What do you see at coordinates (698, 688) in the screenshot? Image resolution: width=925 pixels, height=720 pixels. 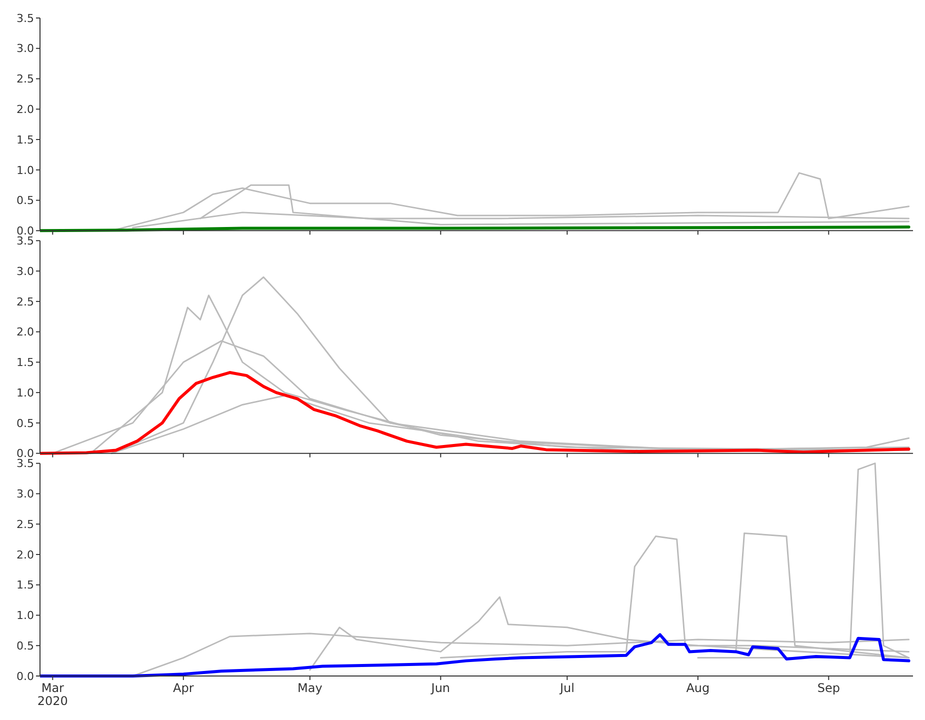 I see `x-tick-label: Aug` at bounding box center [698, 688].